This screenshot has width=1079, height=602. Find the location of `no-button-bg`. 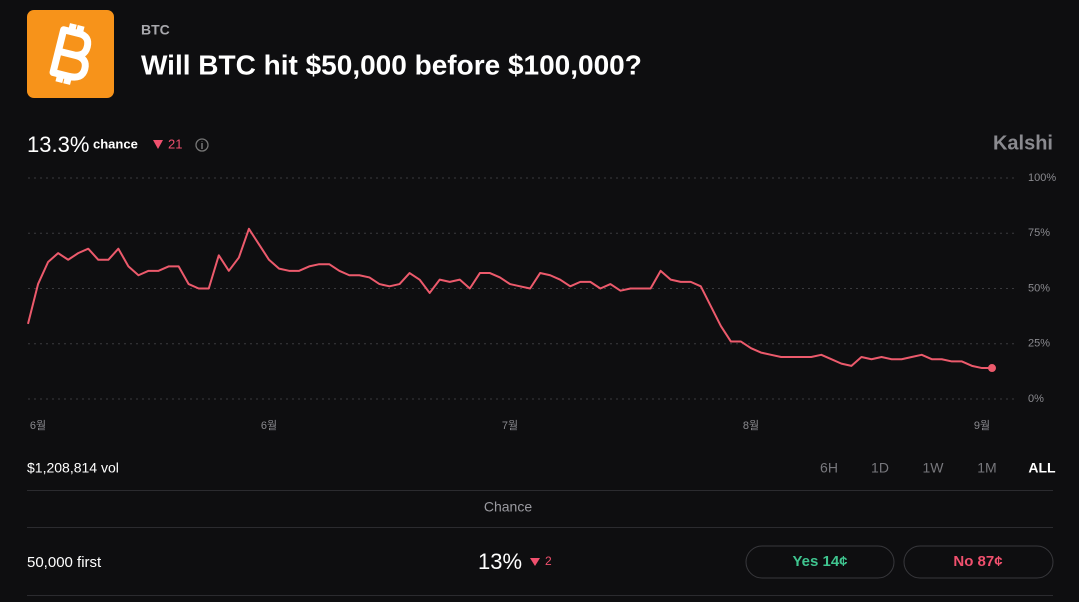

no-button-bg is located at coordinates (978, 562).